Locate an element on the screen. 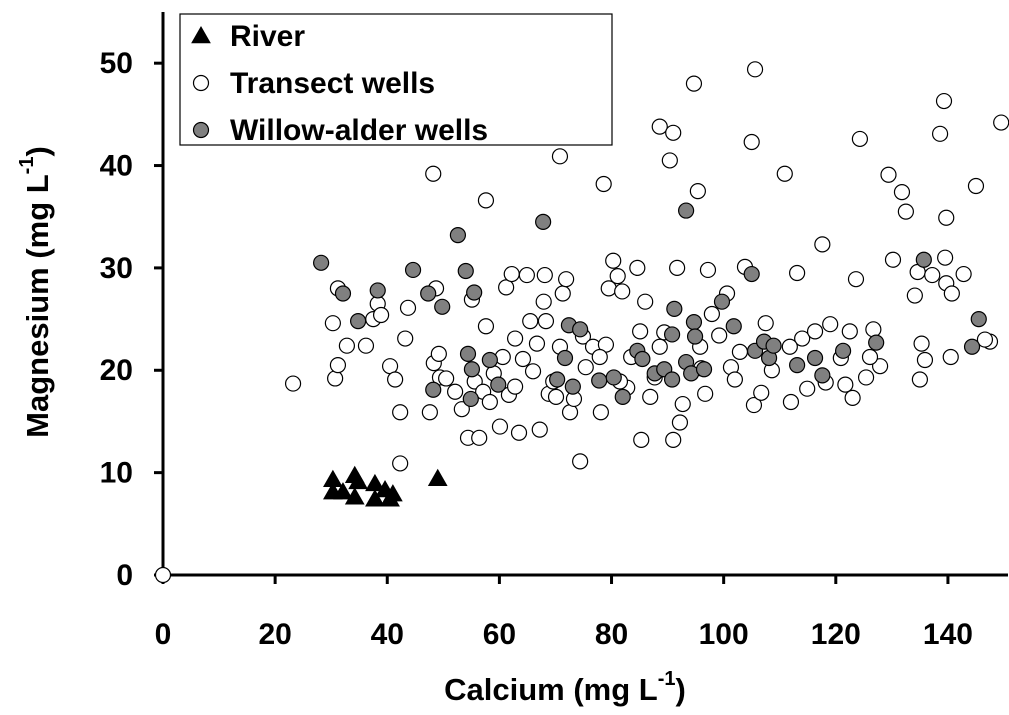 The image size is (1009, 715). y-tick-label: 50 is located at coordinates (116, 63).